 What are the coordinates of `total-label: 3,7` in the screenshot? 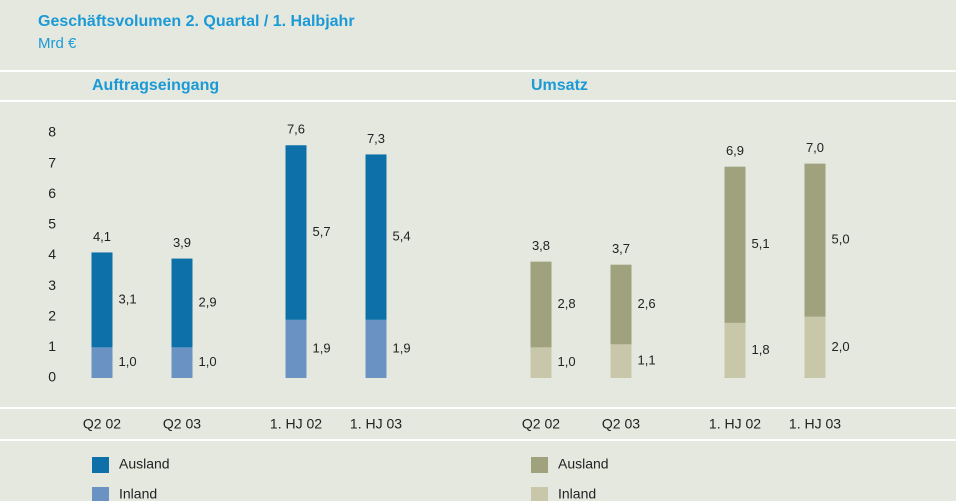 It's located at (621, 248).